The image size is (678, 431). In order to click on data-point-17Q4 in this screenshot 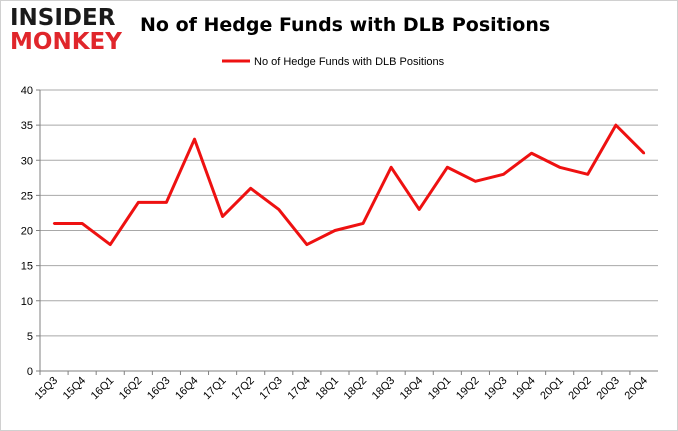, I will do `click(307, 244)`.